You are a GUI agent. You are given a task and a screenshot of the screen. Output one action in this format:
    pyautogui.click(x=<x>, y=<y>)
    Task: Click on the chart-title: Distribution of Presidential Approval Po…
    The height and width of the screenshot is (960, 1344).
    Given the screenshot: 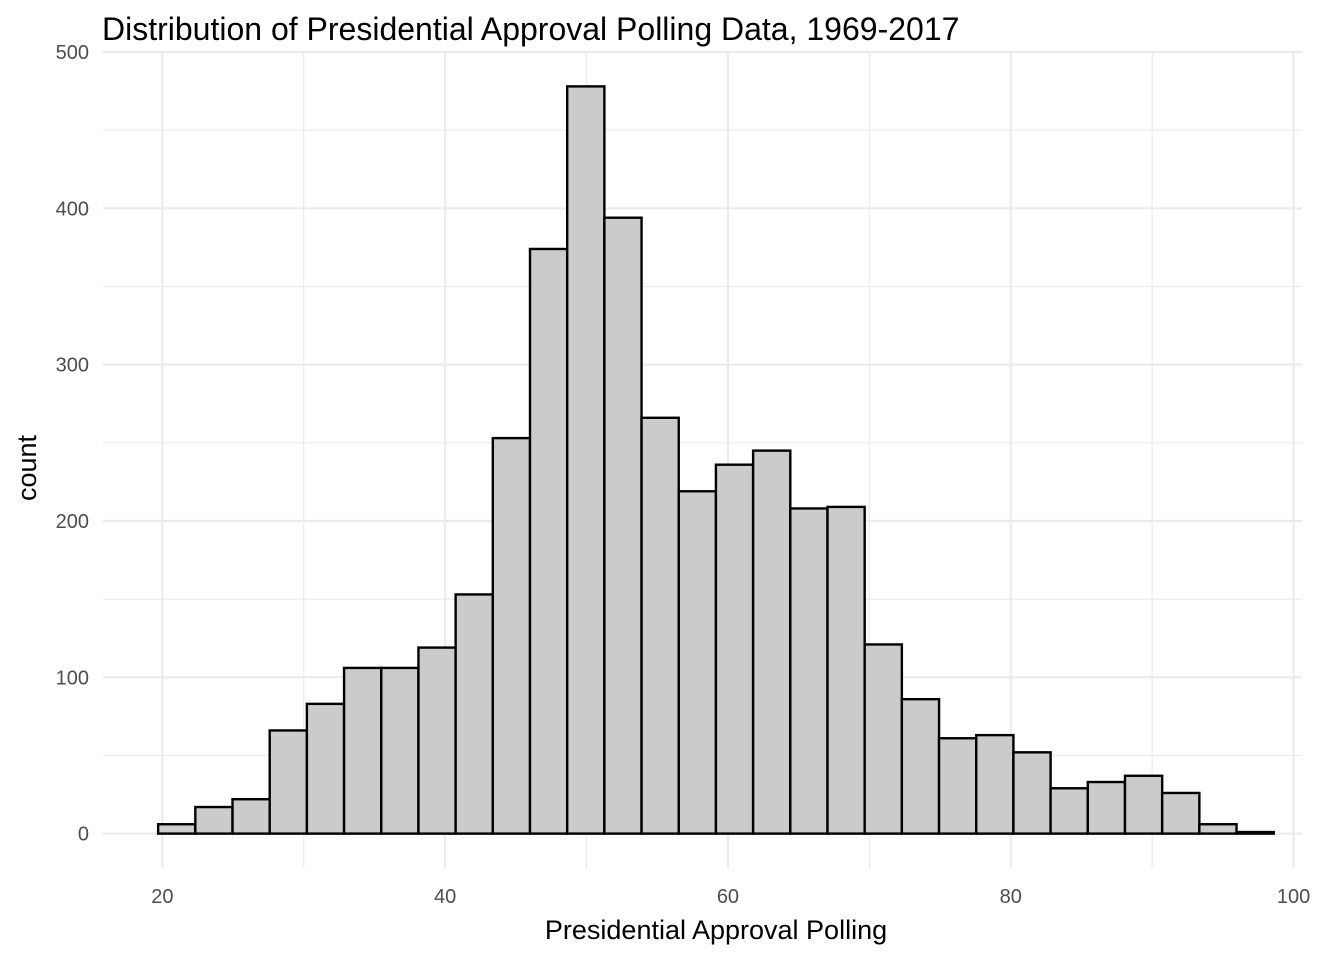 What is the action you would take?
    pyautogui.click(x=530, y=29)
    